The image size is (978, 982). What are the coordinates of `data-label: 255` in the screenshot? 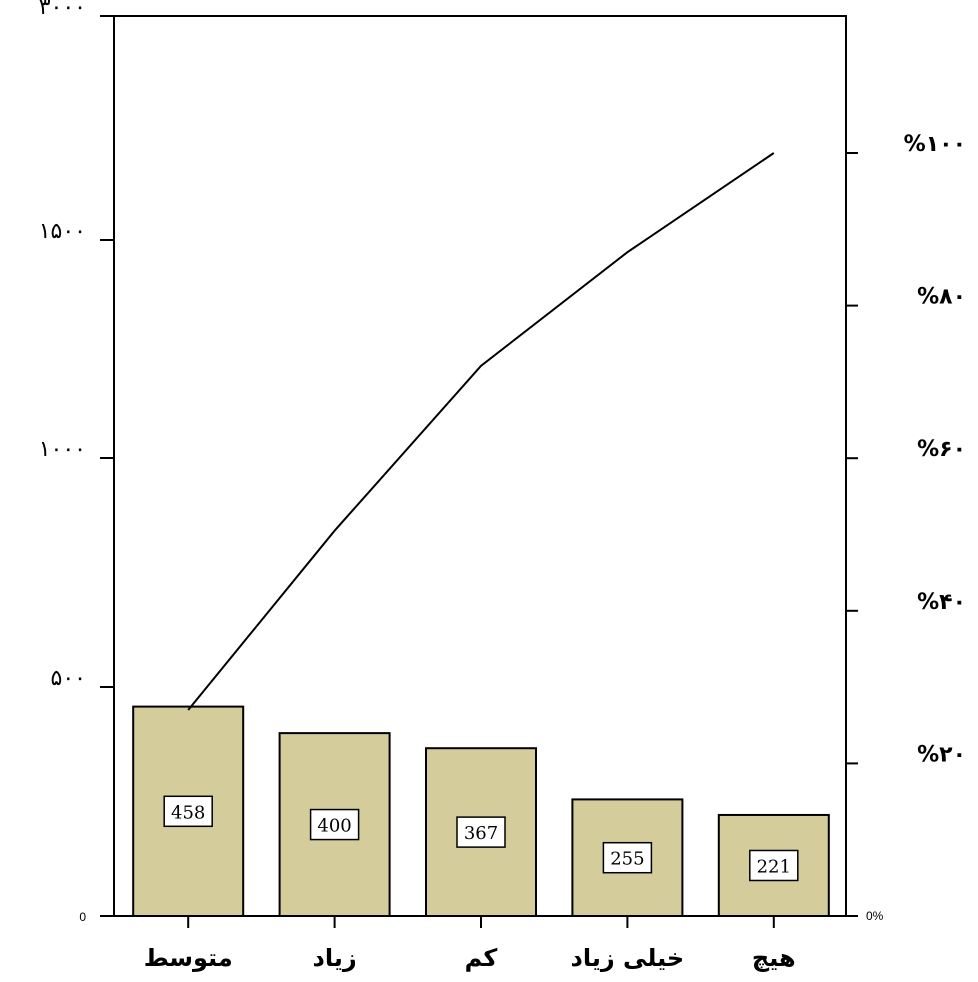 It's located at (627, 859).